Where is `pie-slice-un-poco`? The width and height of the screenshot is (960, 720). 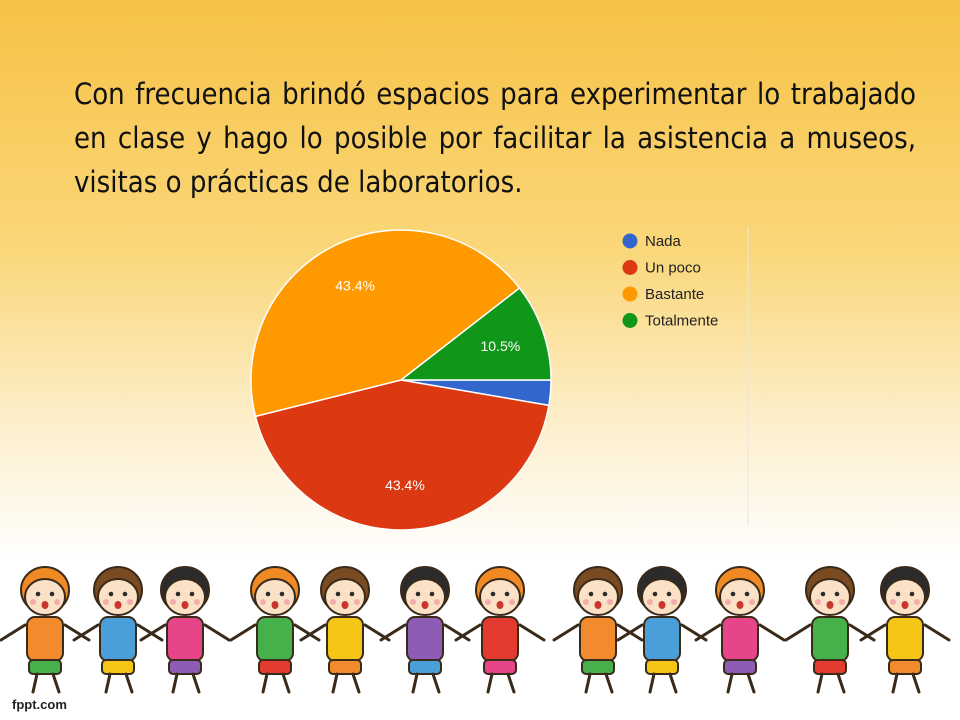 pie-slice-un-poco is located at coordinates (402, 455).